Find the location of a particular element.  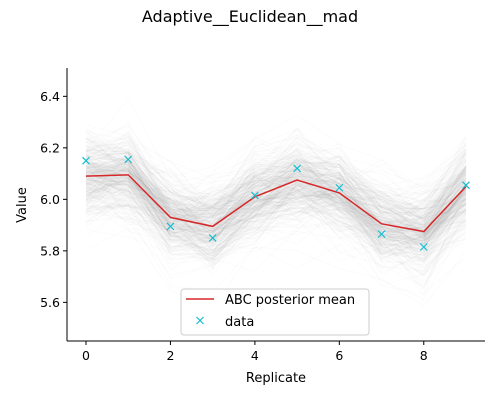

legend-data-label: data is located at coordinates (239, 322).